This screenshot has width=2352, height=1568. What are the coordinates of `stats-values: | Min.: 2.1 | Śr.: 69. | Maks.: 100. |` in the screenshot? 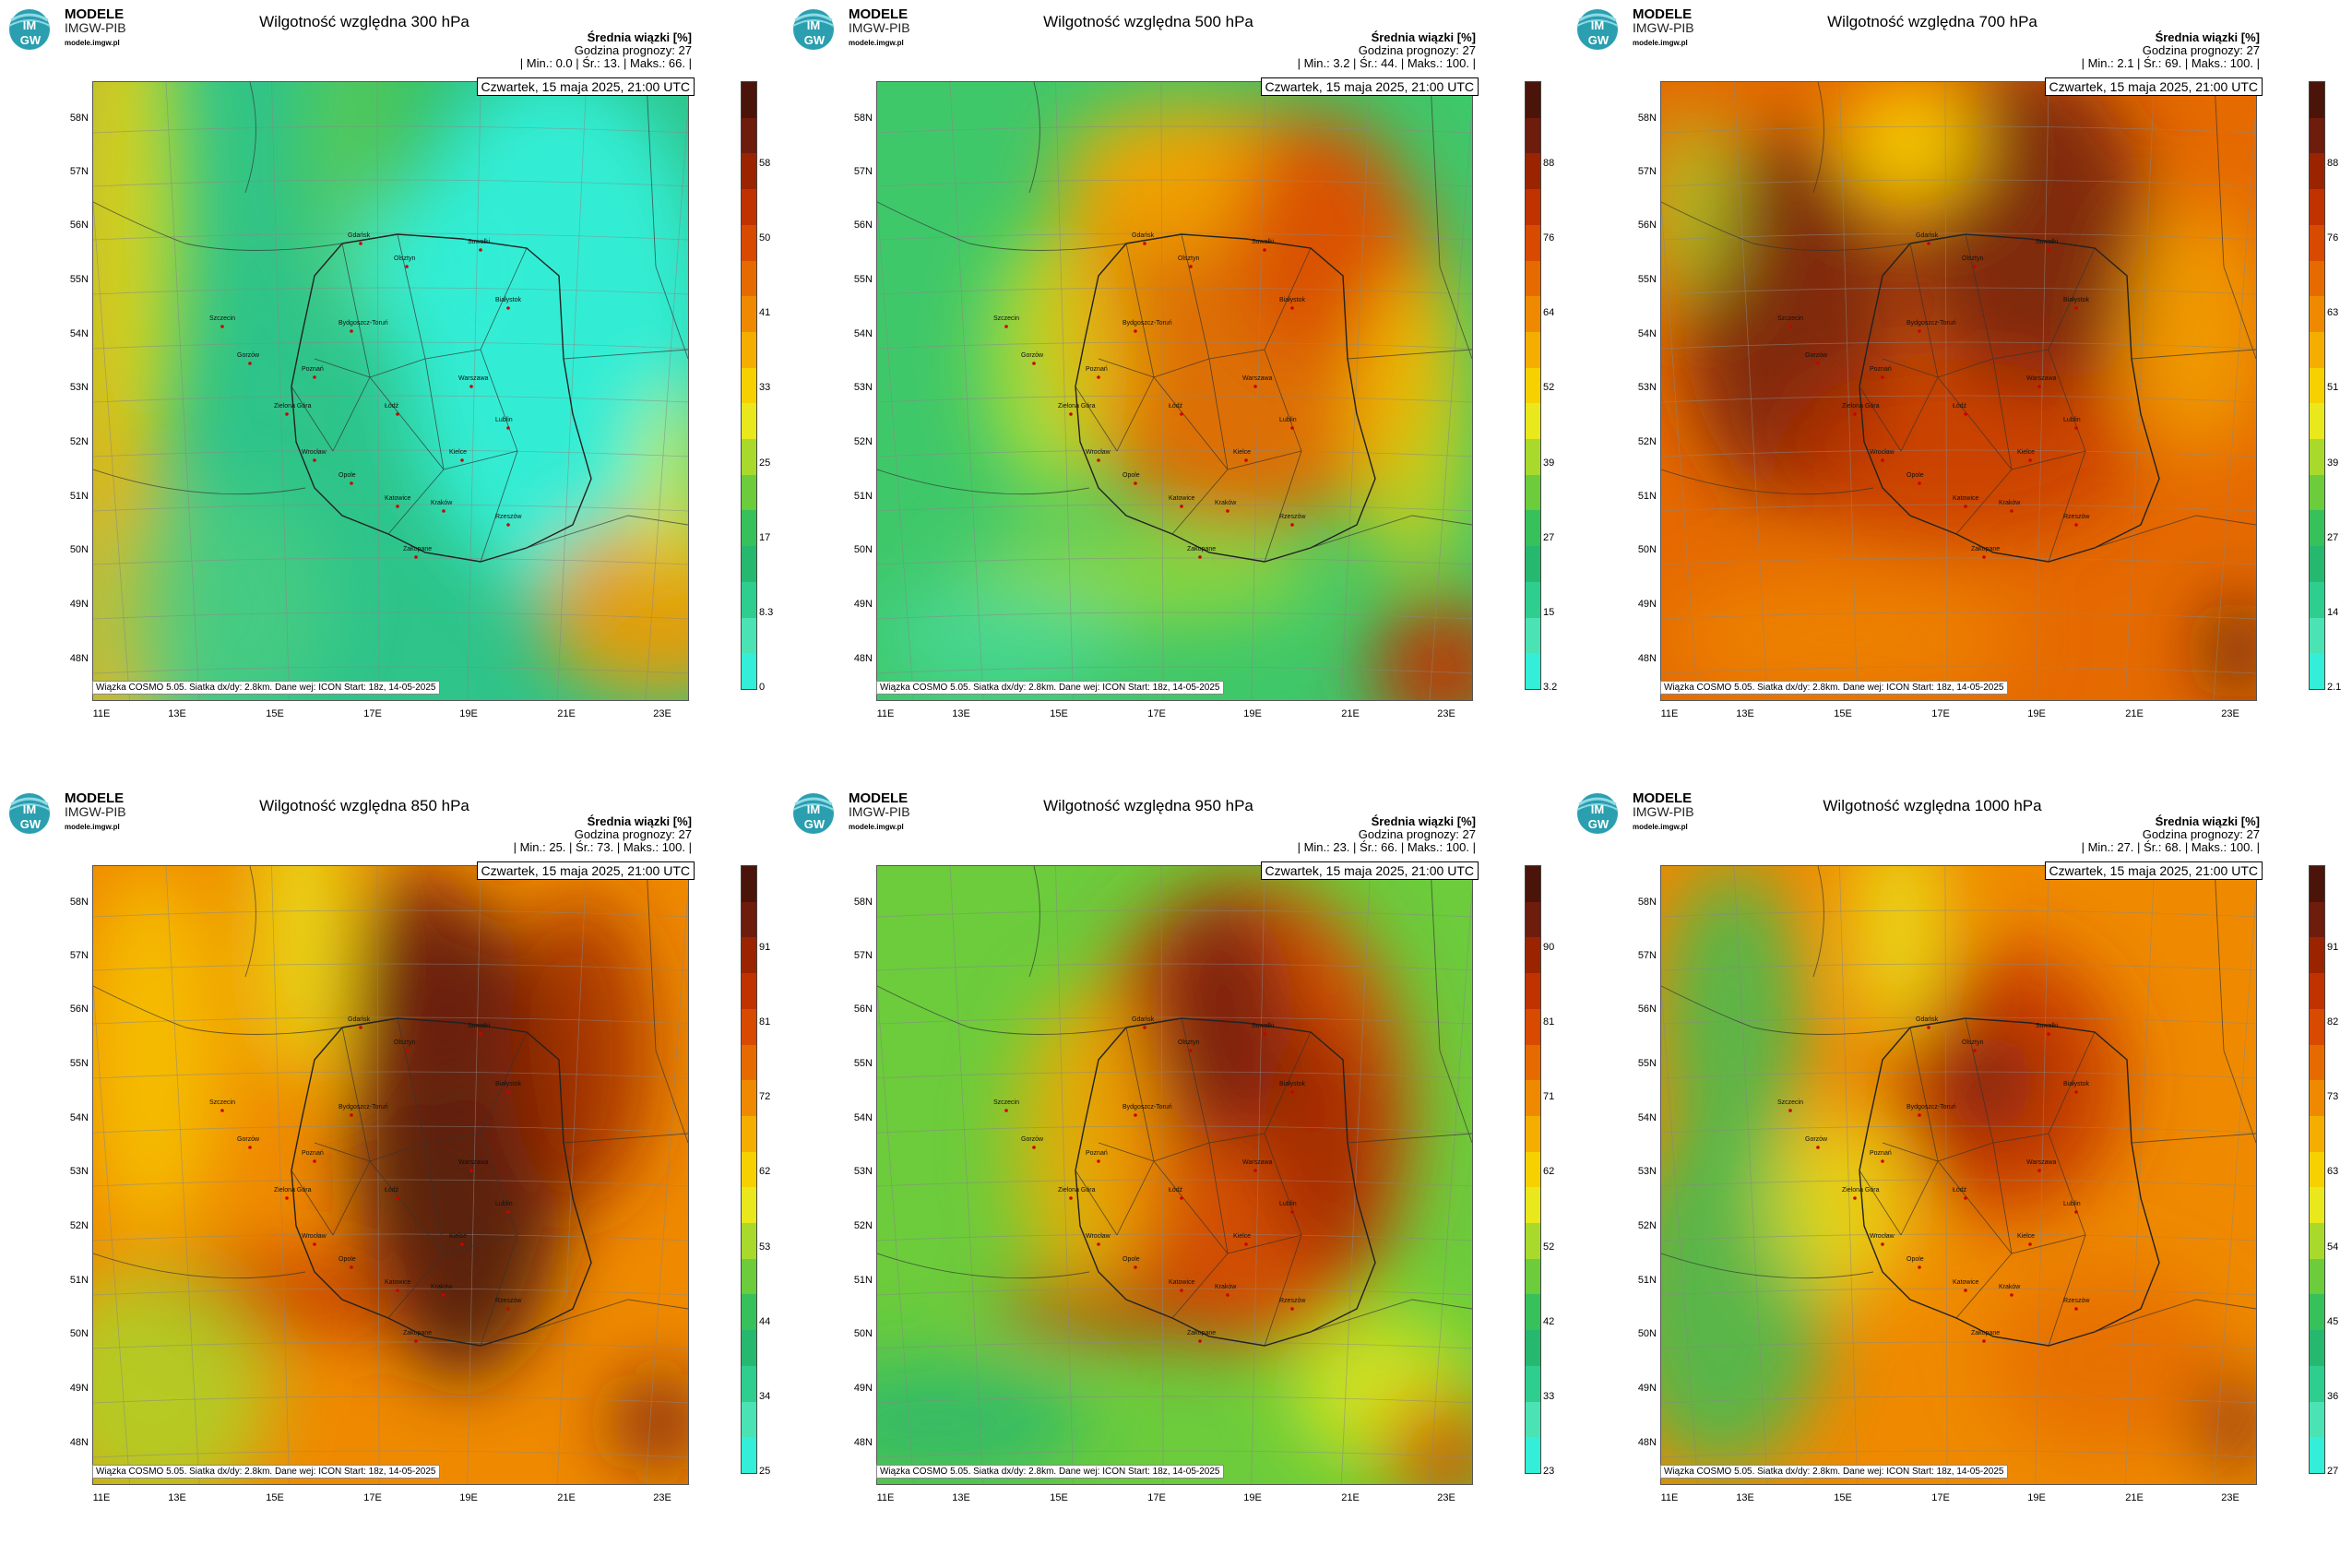 It's located at (2170, 63).